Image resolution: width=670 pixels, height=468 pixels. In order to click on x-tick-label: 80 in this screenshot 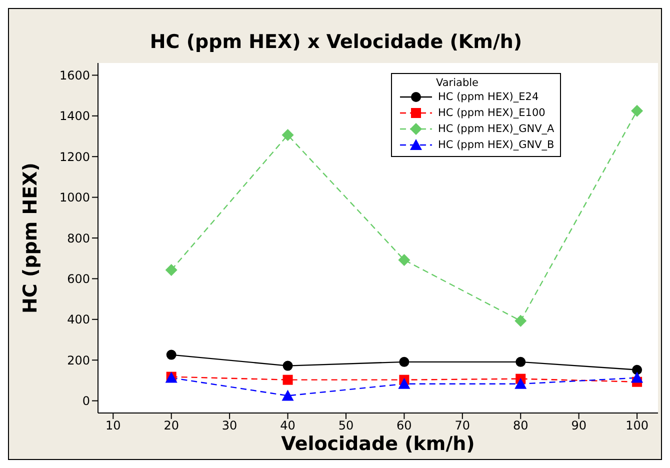, I will do `click(520, 425)`.